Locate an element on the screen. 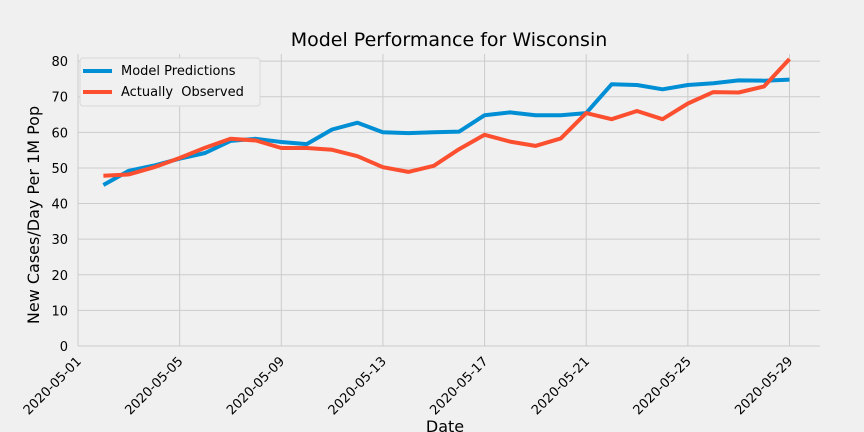  y-axis-ticks: 0 10 20 30 40 50 60 70 80 is located at coordinates (59, 205).